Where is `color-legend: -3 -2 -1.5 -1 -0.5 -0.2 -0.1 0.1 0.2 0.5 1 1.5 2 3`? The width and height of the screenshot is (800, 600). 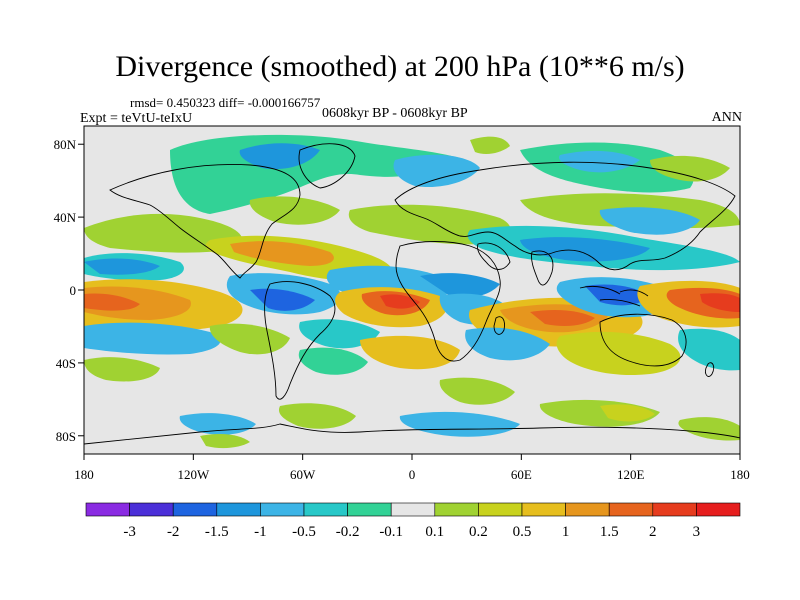 color-legend: -3 -2 -1.5 -1 -0.5 -0.2 -0.1 0.1 0.2 0.5 1 1.5 2 3 is located at coordinates (413, 521).